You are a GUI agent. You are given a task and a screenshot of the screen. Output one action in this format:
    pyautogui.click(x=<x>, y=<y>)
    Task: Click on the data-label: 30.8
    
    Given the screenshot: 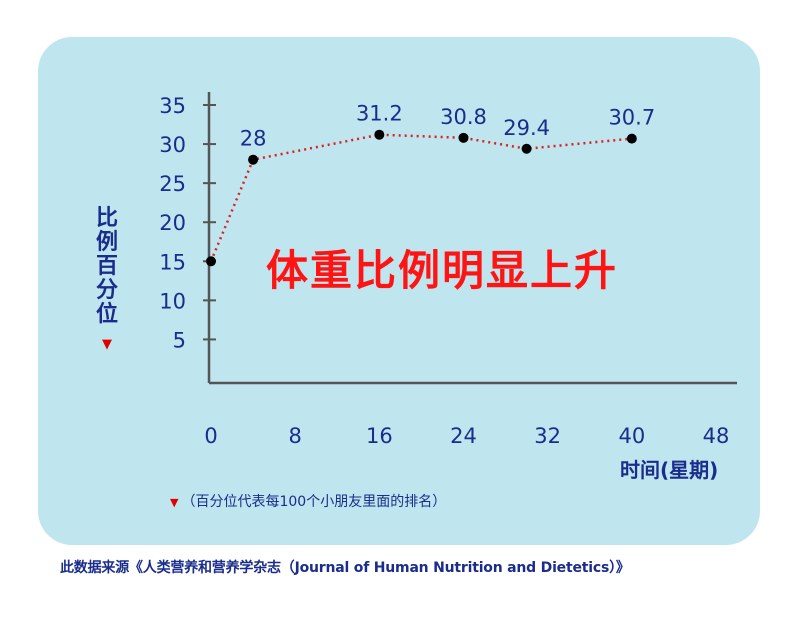 What is the action you would take?
    pyautogui.click(x=463, y=117)
    